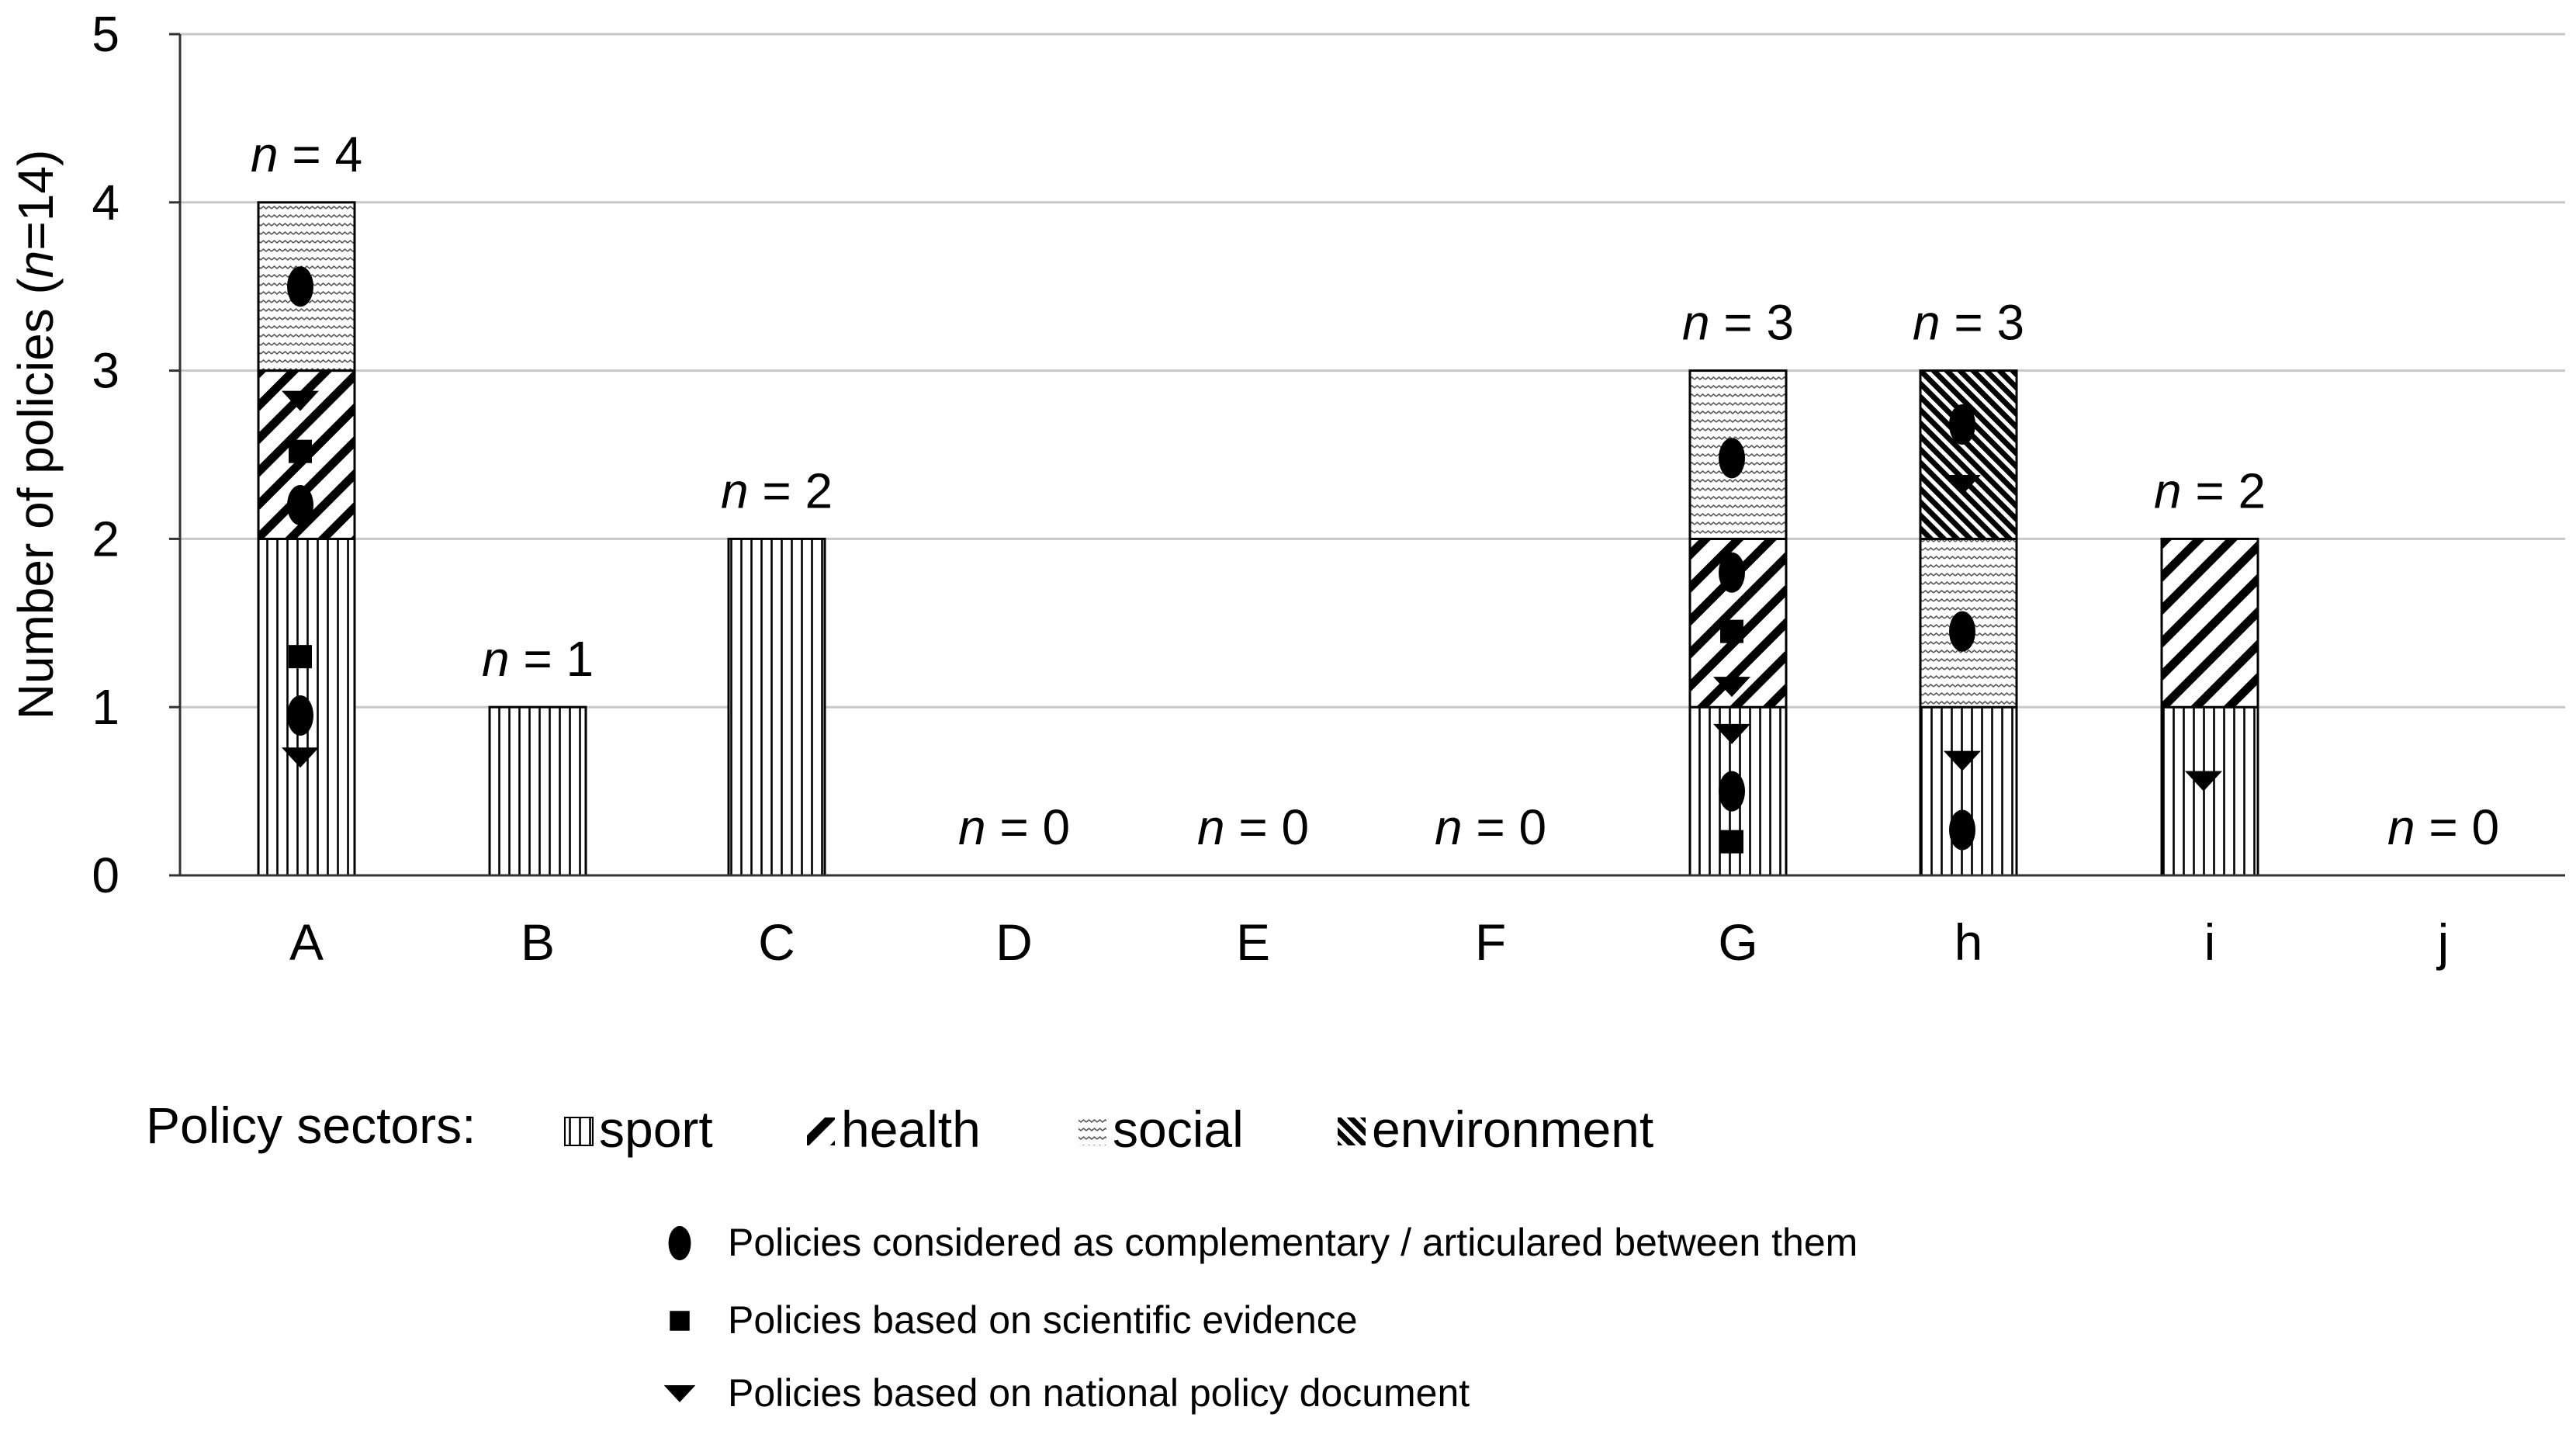 The width and height of the screenshot is (2576, 1431). What do you see at coordinates (1968, 454) in the screenshot?
I see `bar-environment` at bounding box center [1968, 454].